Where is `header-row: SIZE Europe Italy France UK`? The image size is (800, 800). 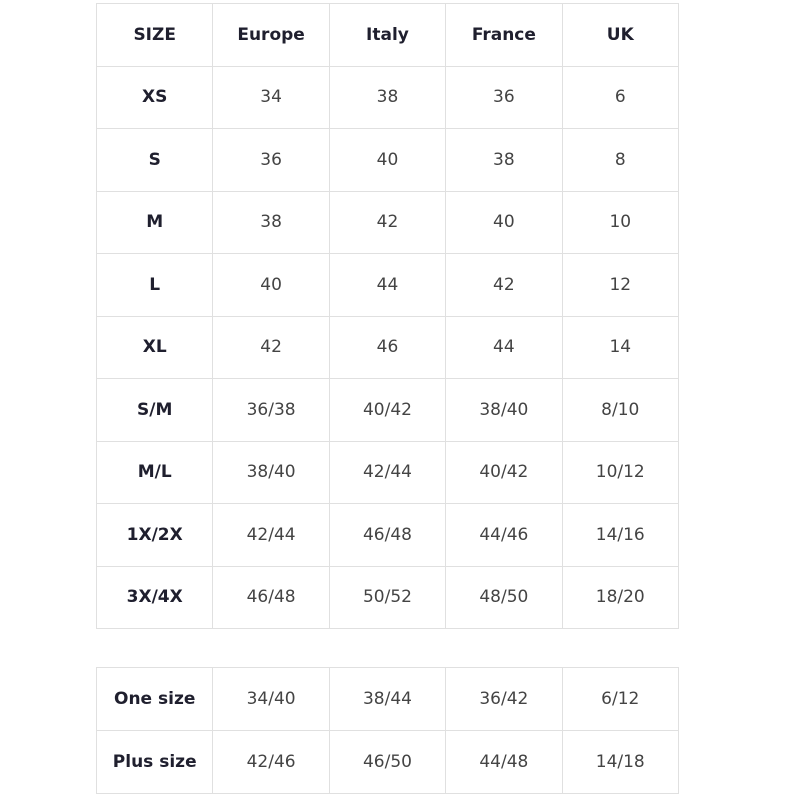 header-row: SIZE Europe Italy France UK is located at coordinates (387, 35).